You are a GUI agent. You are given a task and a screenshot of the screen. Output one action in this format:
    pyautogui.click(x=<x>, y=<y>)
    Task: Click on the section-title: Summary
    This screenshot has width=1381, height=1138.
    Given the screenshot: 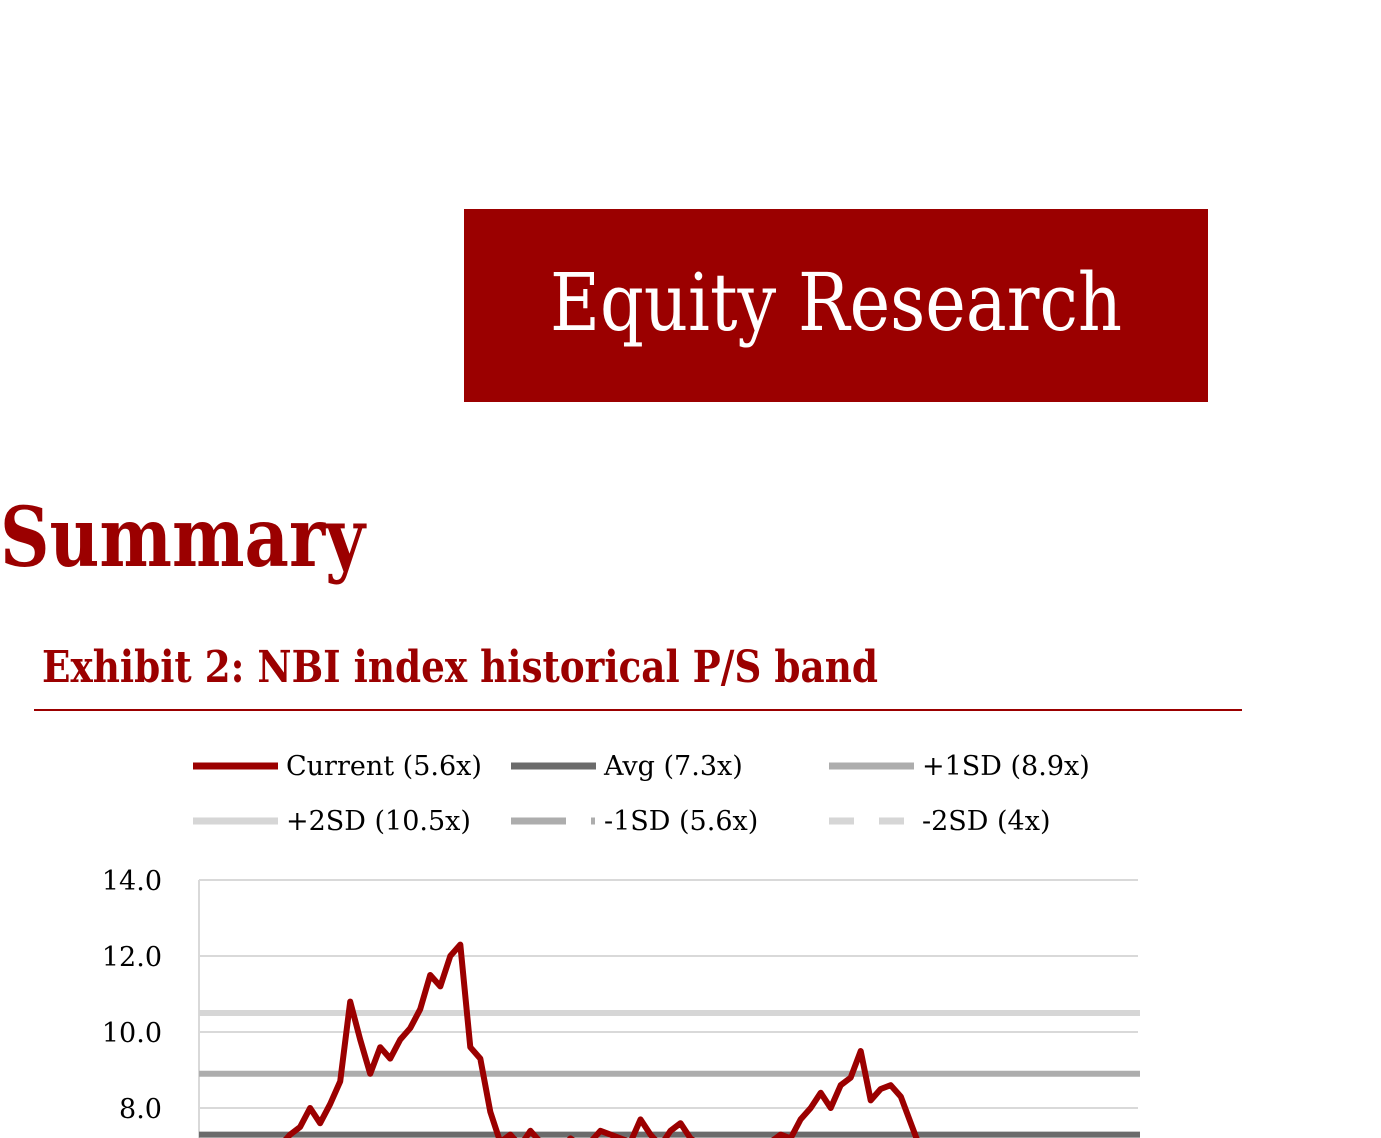 What is the action you would take?
    pyautogui.click(x=183, y=538)
    